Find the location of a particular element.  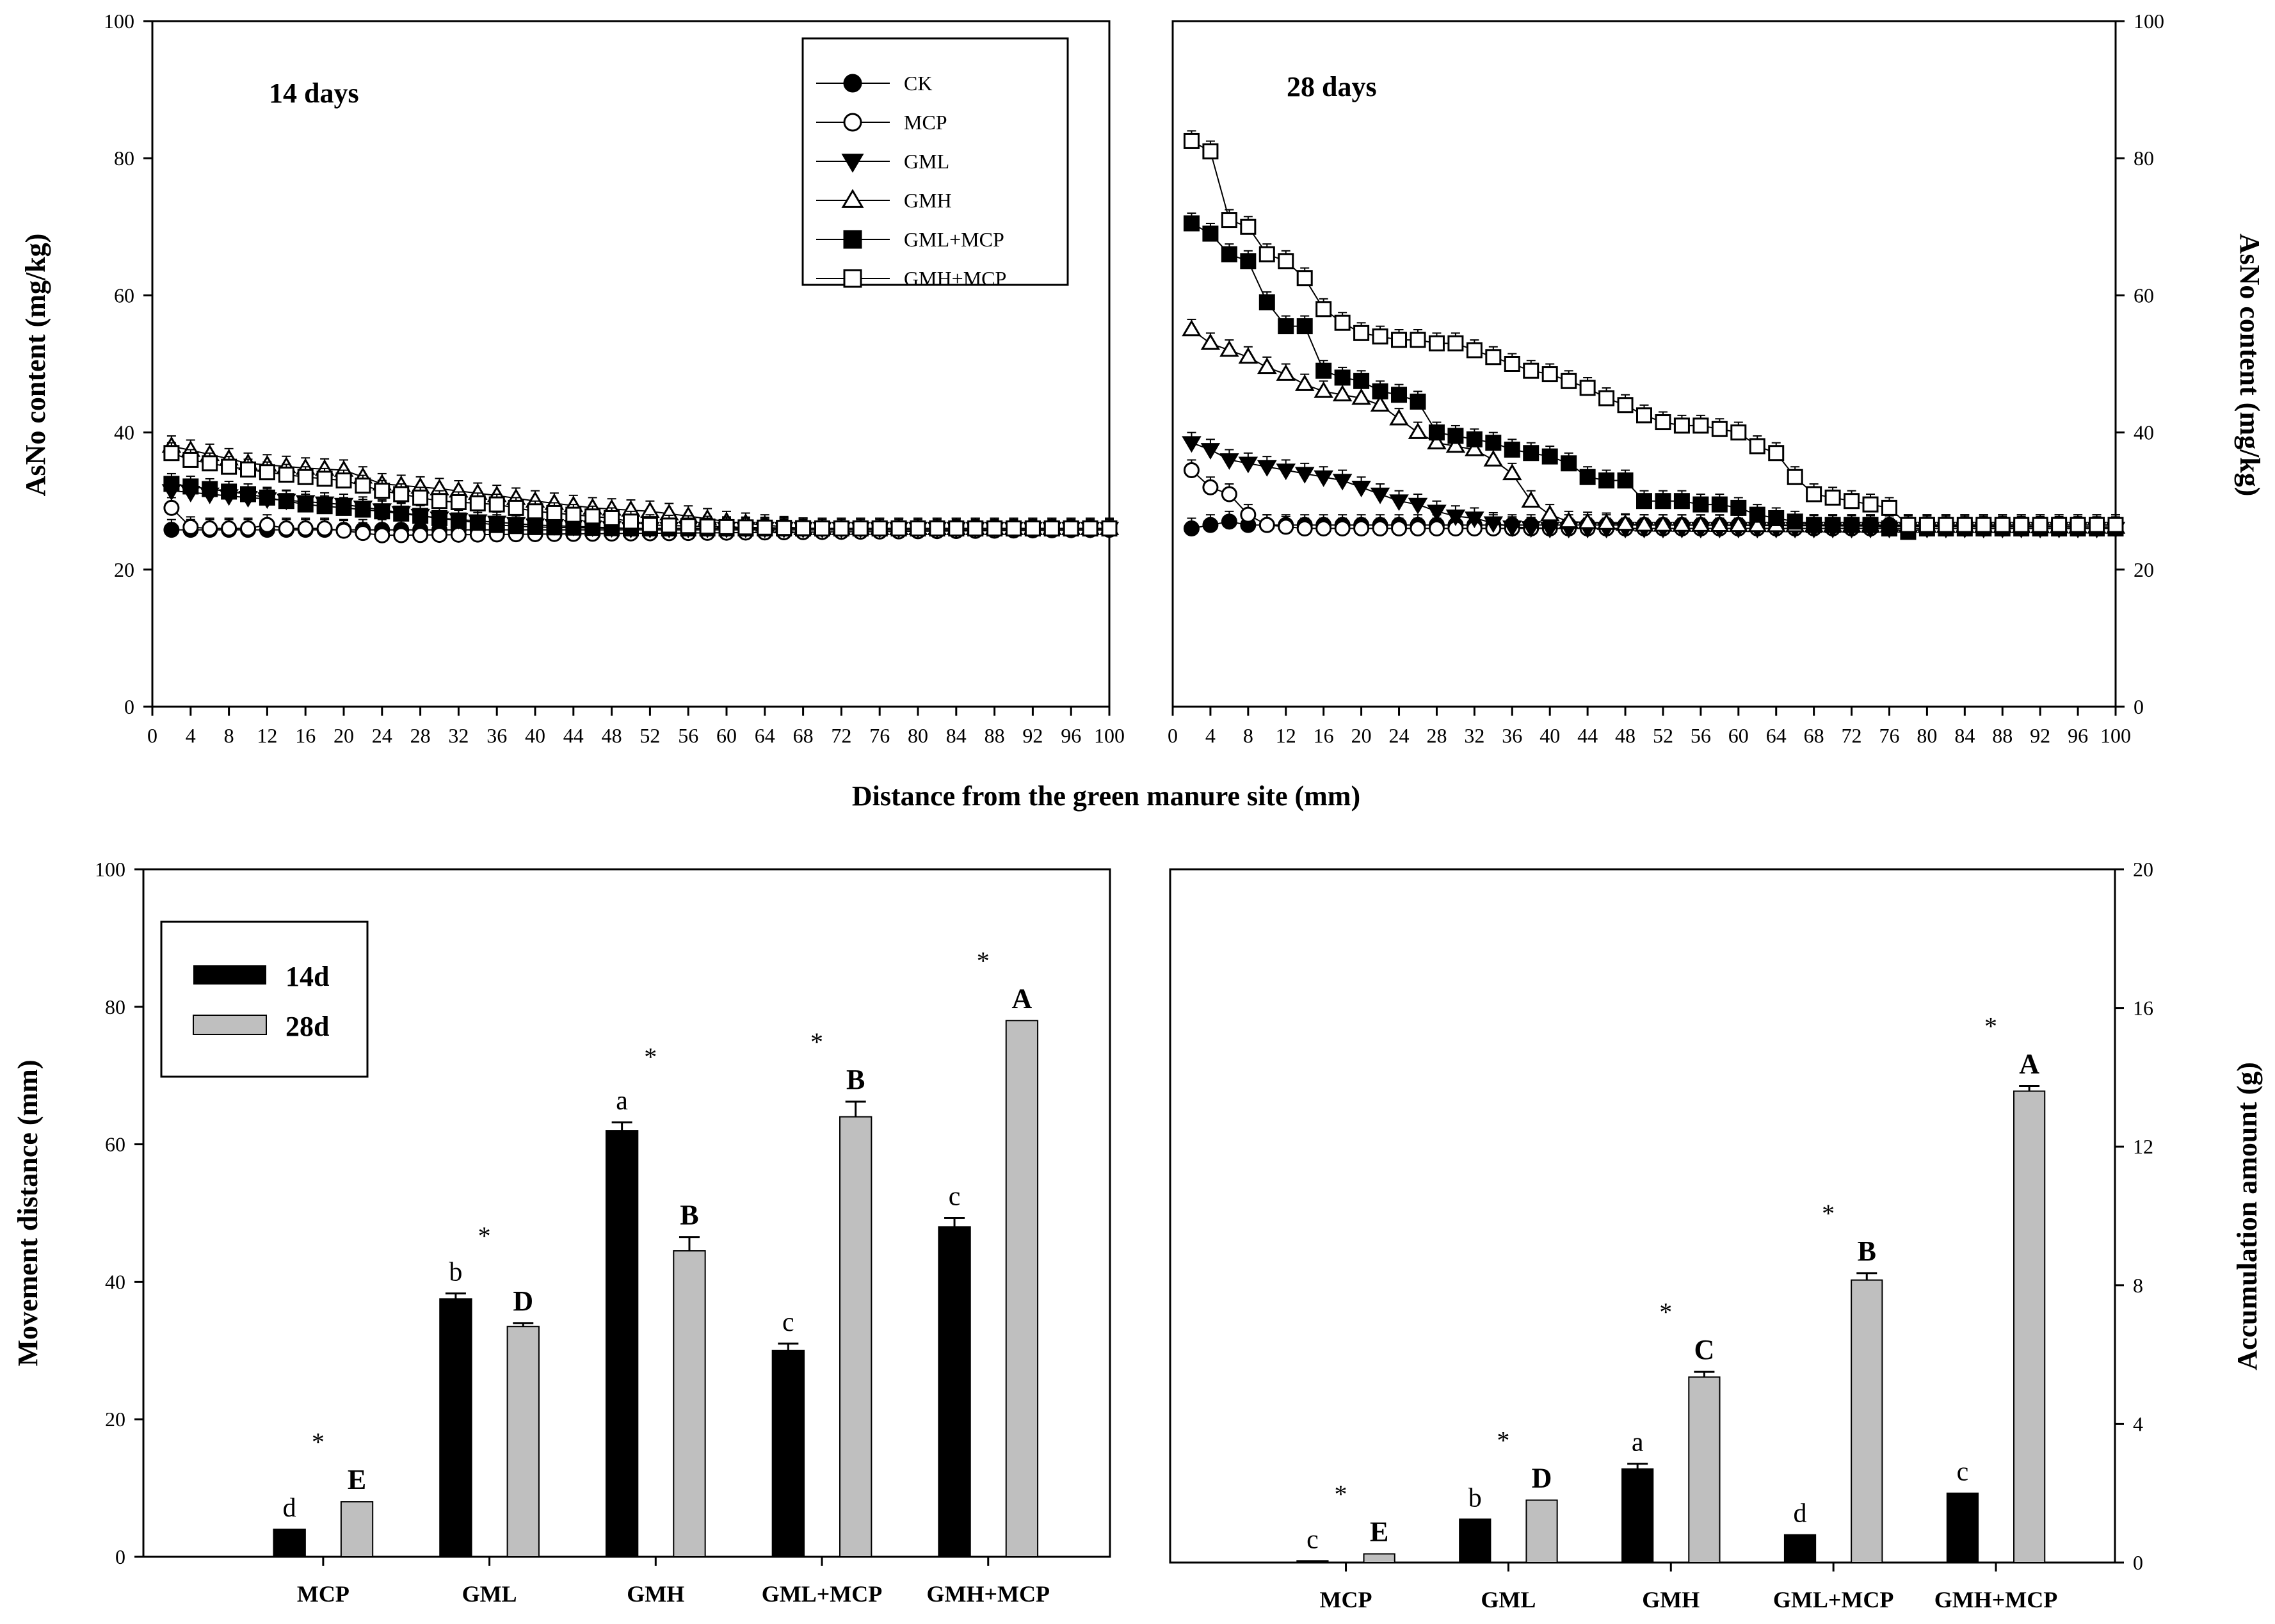

x-tick-label: 52 is located at coordinates (649, 735).